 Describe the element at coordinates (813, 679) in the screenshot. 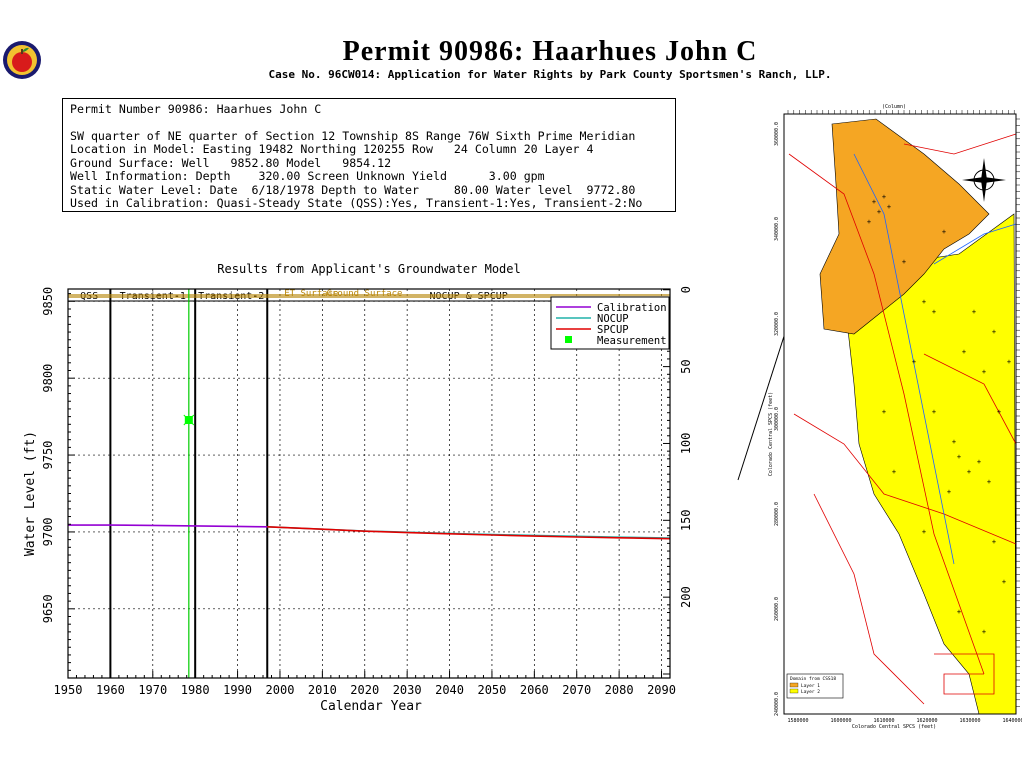

I see `map-legend-title: Domain from CSS18` at that location.